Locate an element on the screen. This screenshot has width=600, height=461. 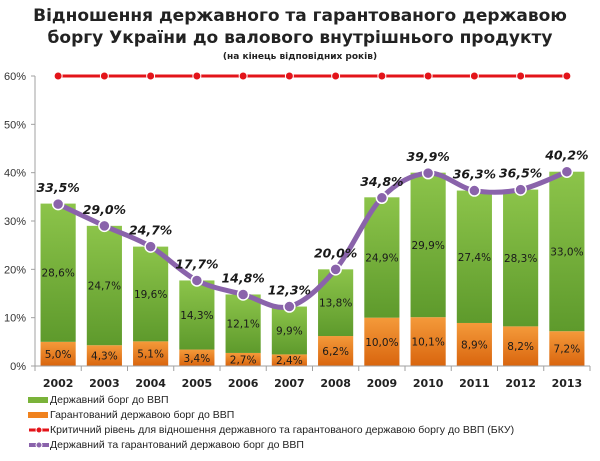
data-label-total-debt: 14,8% is located at coordinates (242, 277).